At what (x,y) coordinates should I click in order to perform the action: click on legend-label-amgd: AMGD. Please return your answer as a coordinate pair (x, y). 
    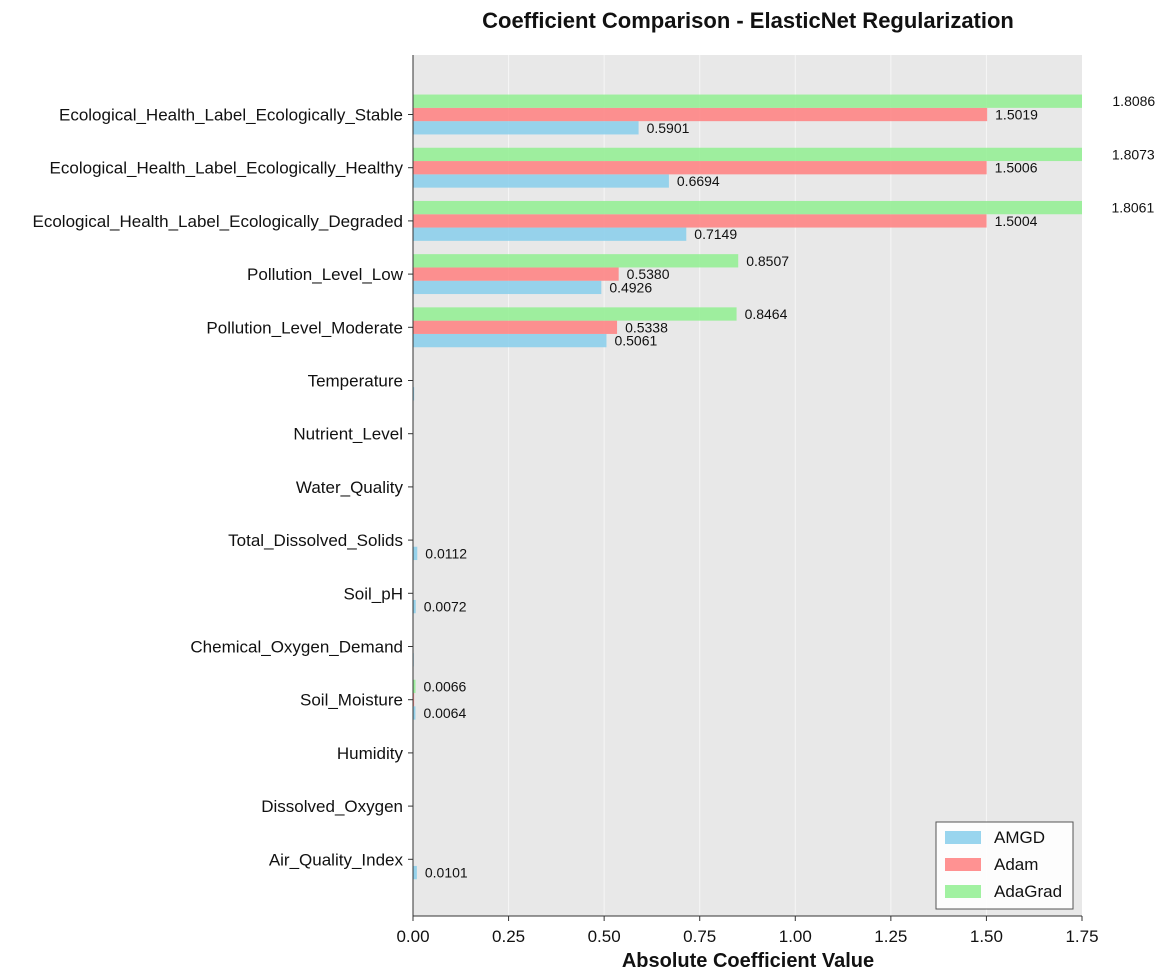
    Looking at the image, I should click on (1019, 837).